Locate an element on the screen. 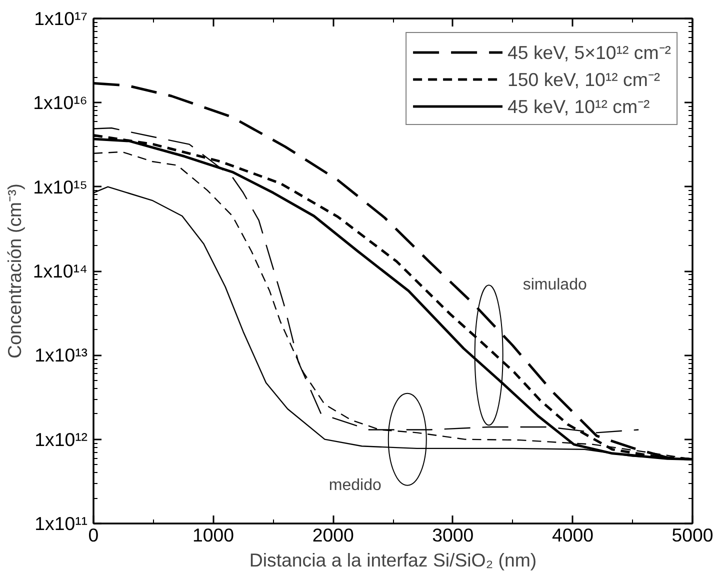 The height and width of the screenshot is (573, 720). x-tick-label: 1000 is located at coordinates (213, 535).